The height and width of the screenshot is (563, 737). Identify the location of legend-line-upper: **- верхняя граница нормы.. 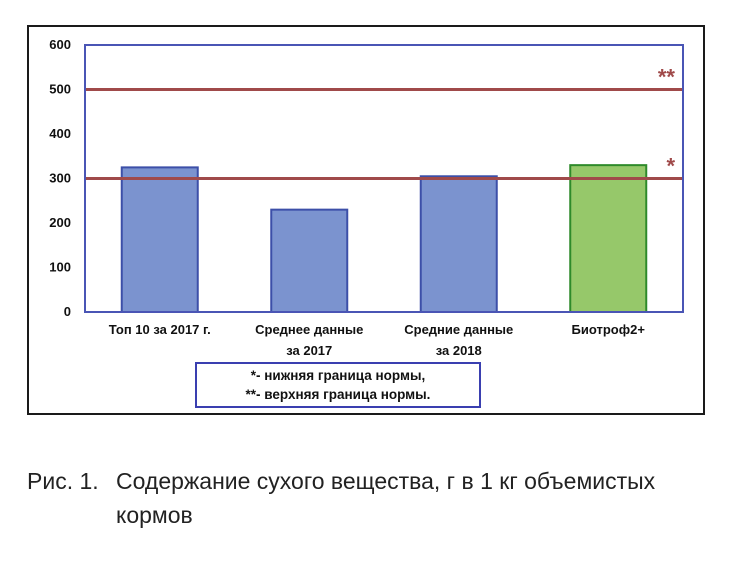
(338, 394).